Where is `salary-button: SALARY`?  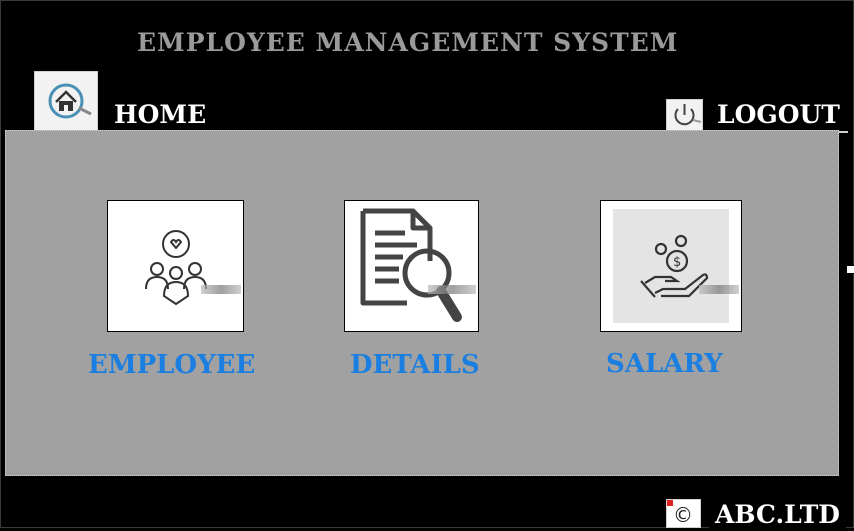 salary-button: SALARY is located at coordinates (664, 364).